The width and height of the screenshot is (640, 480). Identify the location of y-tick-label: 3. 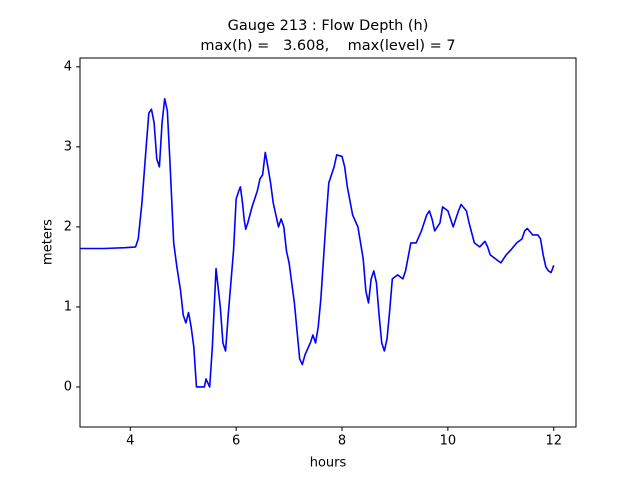
(68, 146).